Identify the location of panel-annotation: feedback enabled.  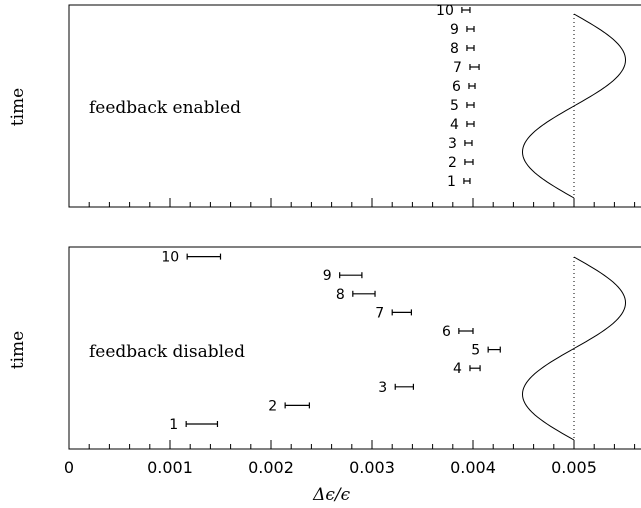
(165, 108).